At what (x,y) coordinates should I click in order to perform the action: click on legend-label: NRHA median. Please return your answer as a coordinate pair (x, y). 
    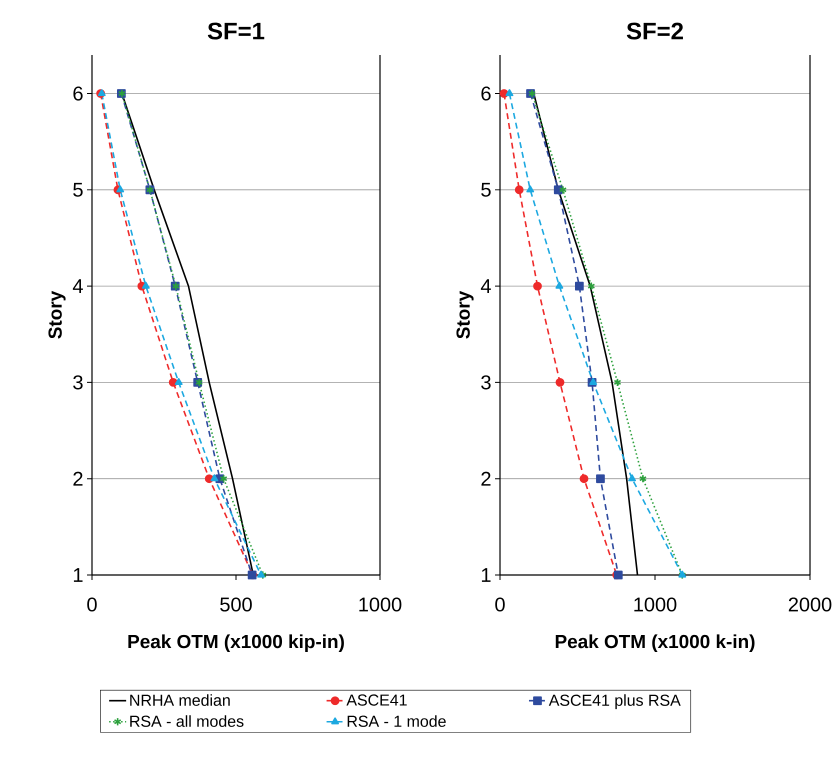
    Looking at the image, I should click on (180, 700).